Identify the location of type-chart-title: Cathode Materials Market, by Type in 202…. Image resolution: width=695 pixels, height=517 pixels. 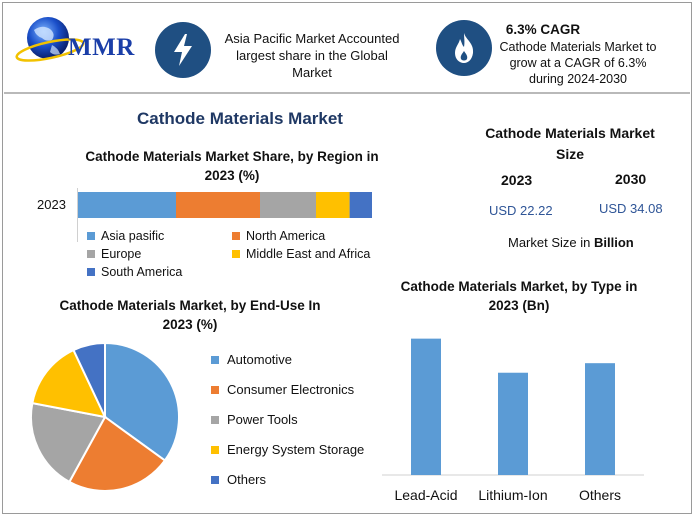
(519, 296).